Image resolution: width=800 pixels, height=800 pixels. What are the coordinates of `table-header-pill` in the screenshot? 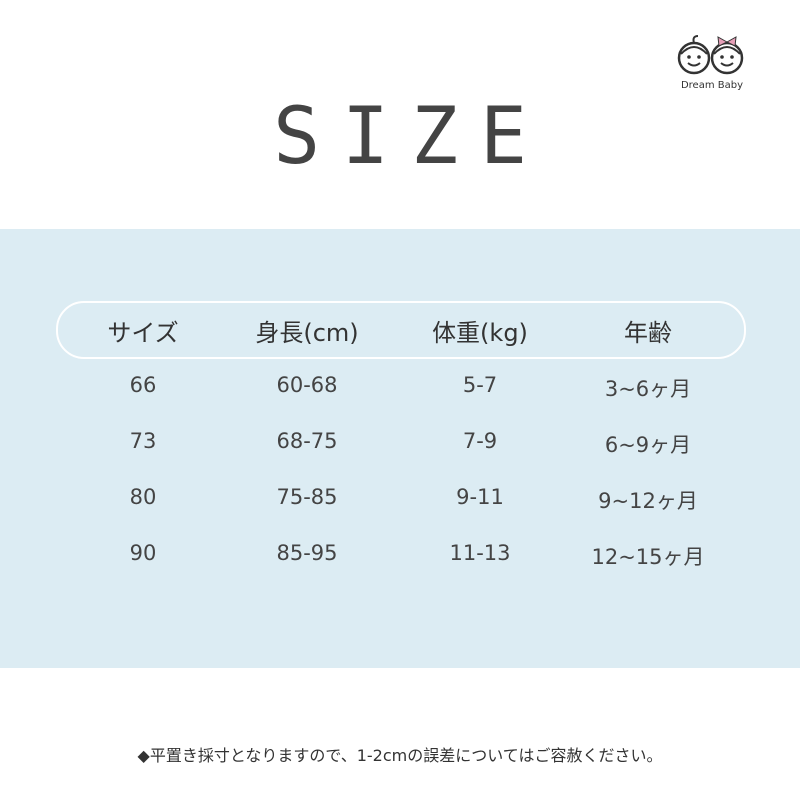 It's located at (401, 330).